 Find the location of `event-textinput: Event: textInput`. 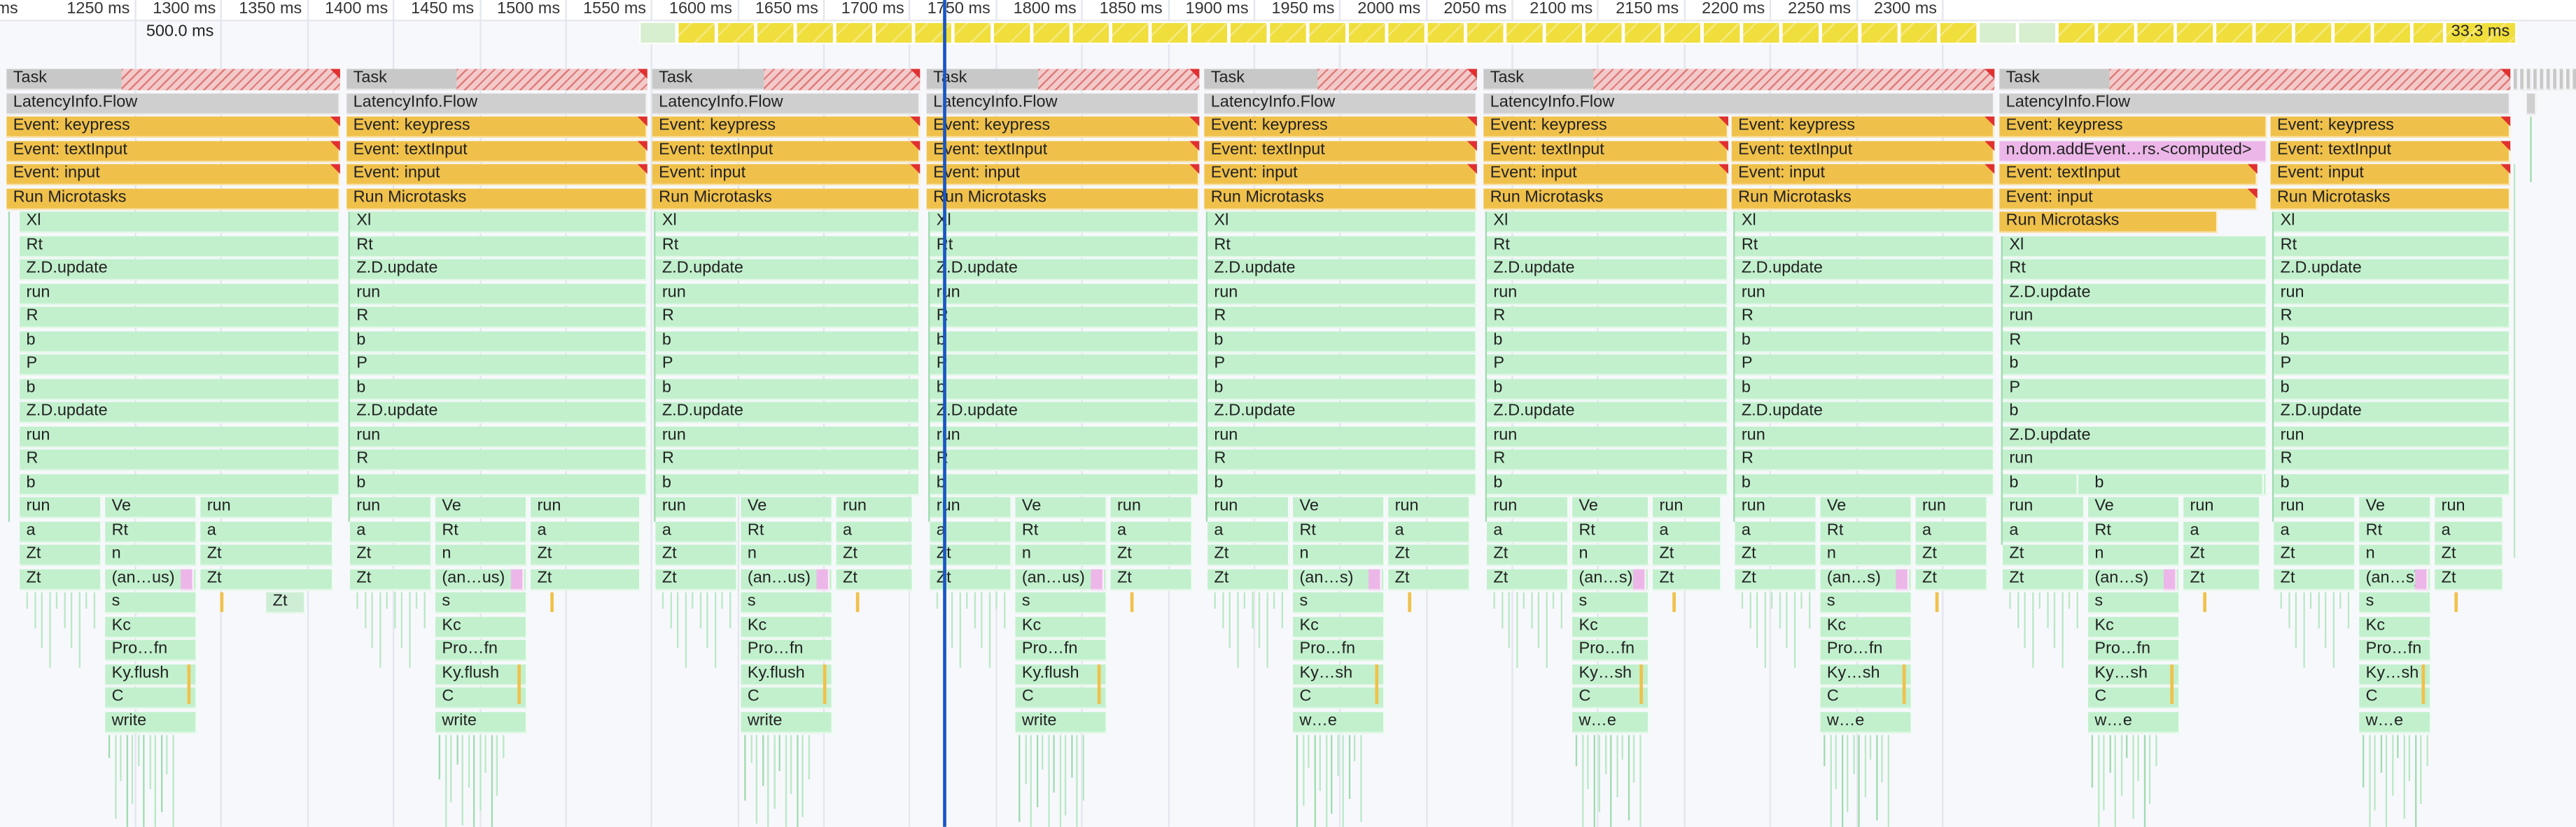

event-textinput: Event: textInput is located at coordinates (497, 151).